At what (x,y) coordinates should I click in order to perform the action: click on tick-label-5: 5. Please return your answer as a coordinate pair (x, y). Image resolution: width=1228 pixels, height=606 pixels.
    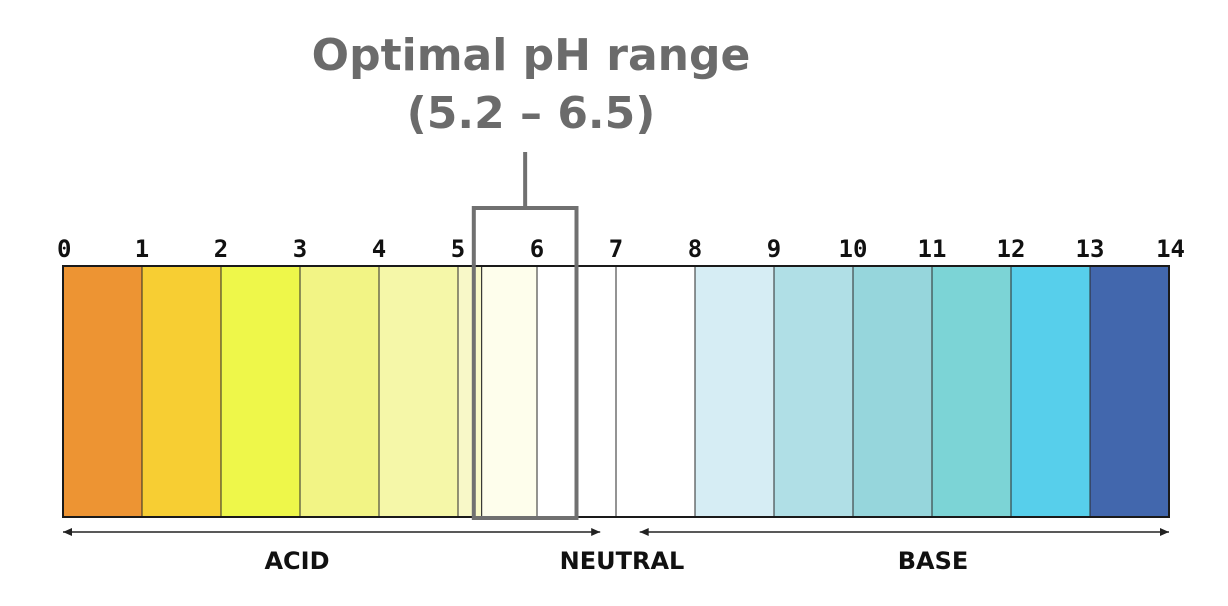
    Looking at the image, I should click on (458, 249).